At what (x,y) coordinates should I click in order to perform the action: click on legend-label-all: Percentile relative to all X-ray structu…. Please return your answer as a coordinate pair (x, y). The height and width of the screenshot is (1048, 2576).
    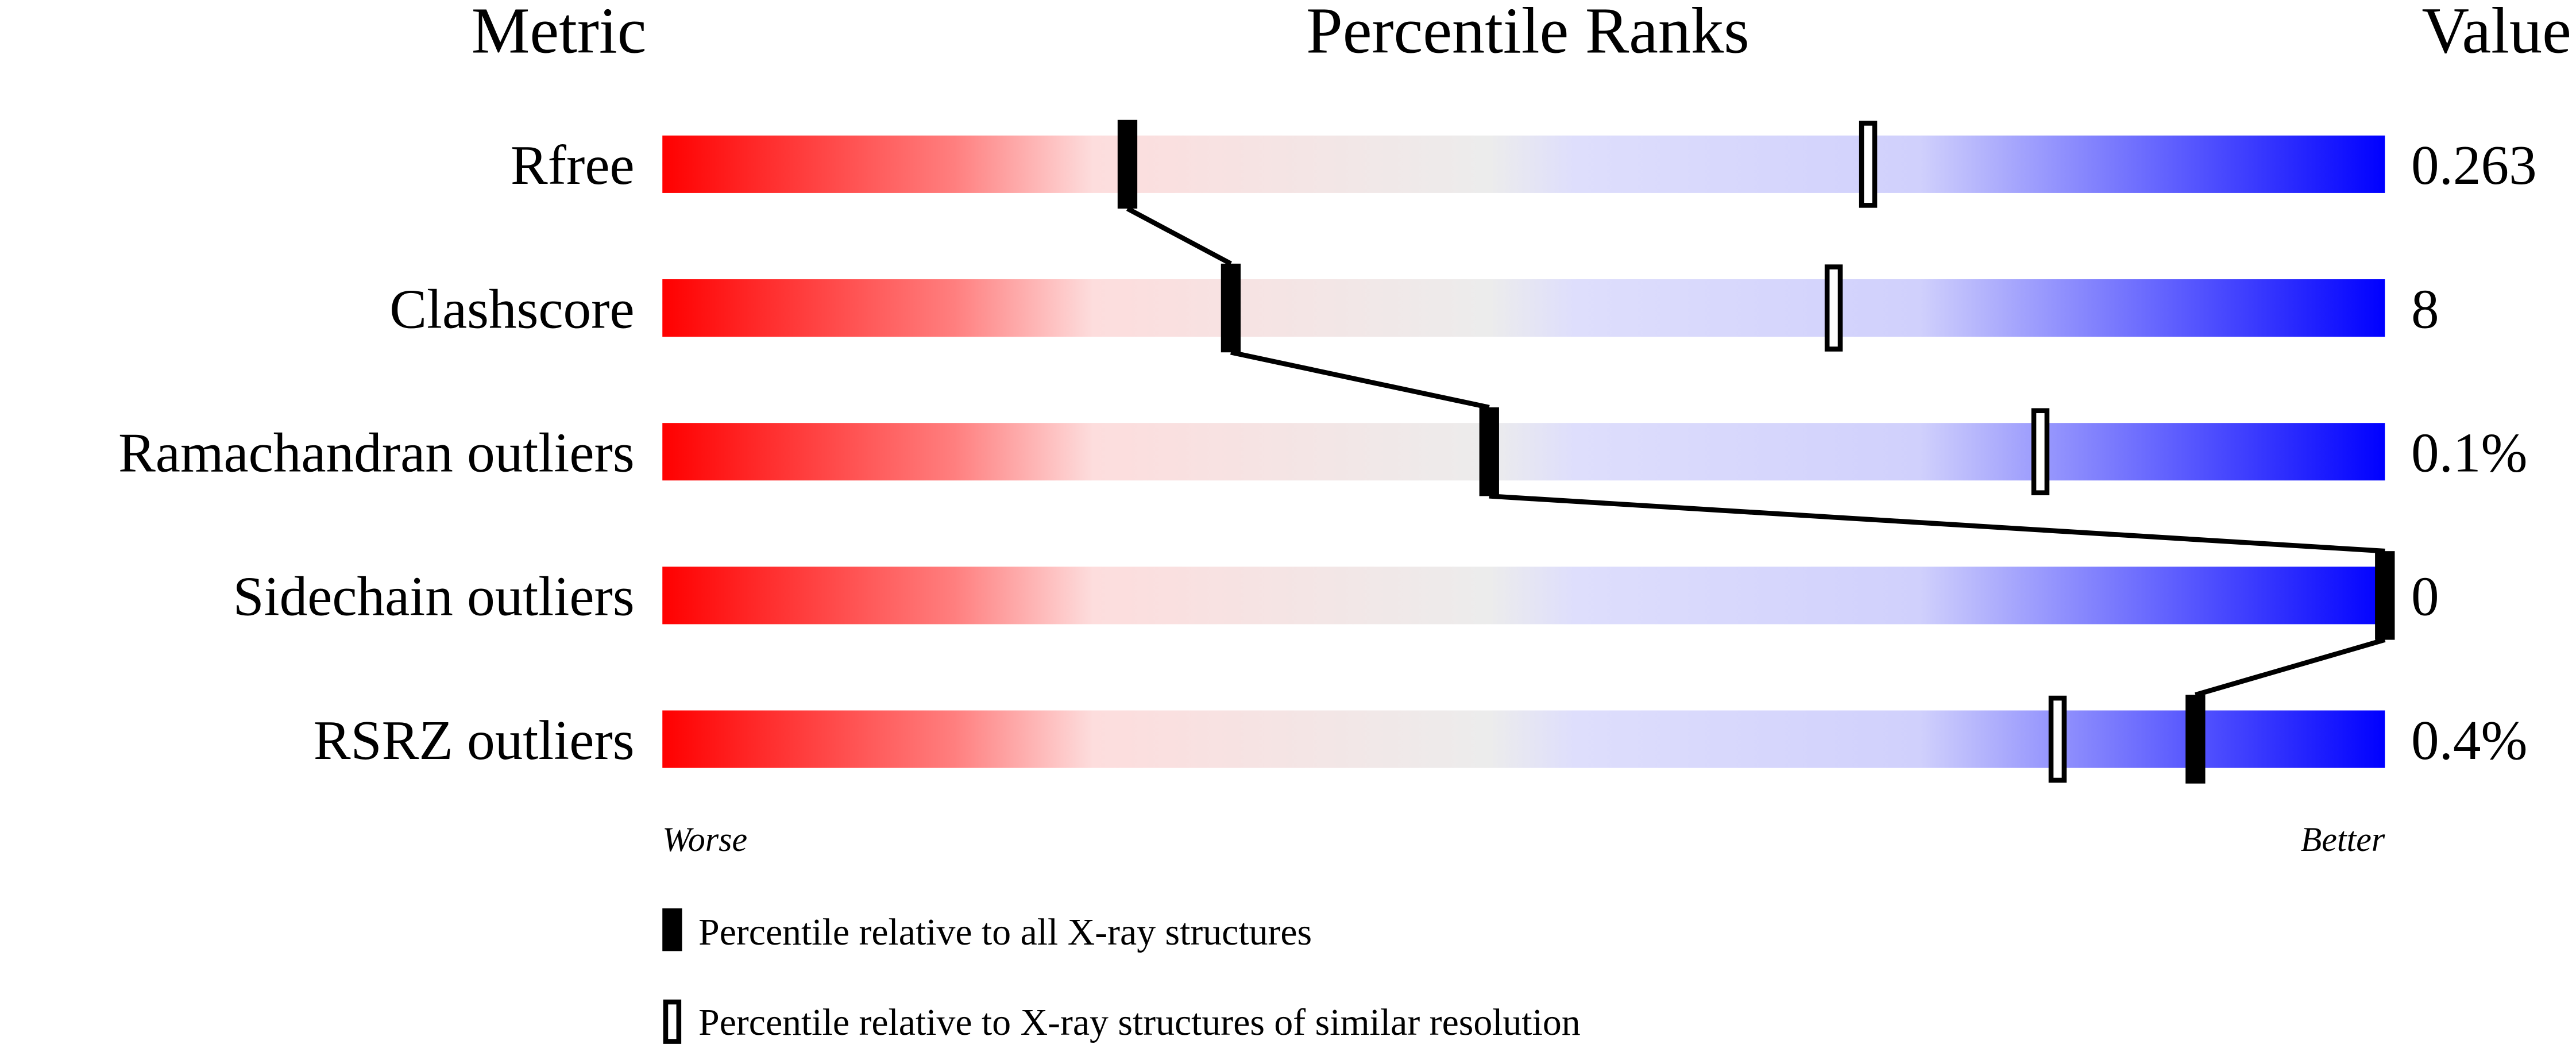
    Looking at the image, I should click on (1005, 932).